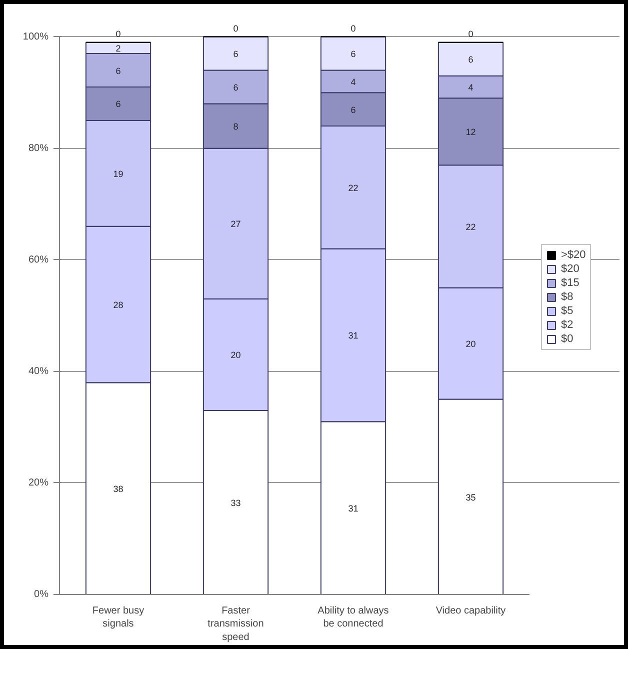  I want to click on data-label: 2, so click(118, 48).